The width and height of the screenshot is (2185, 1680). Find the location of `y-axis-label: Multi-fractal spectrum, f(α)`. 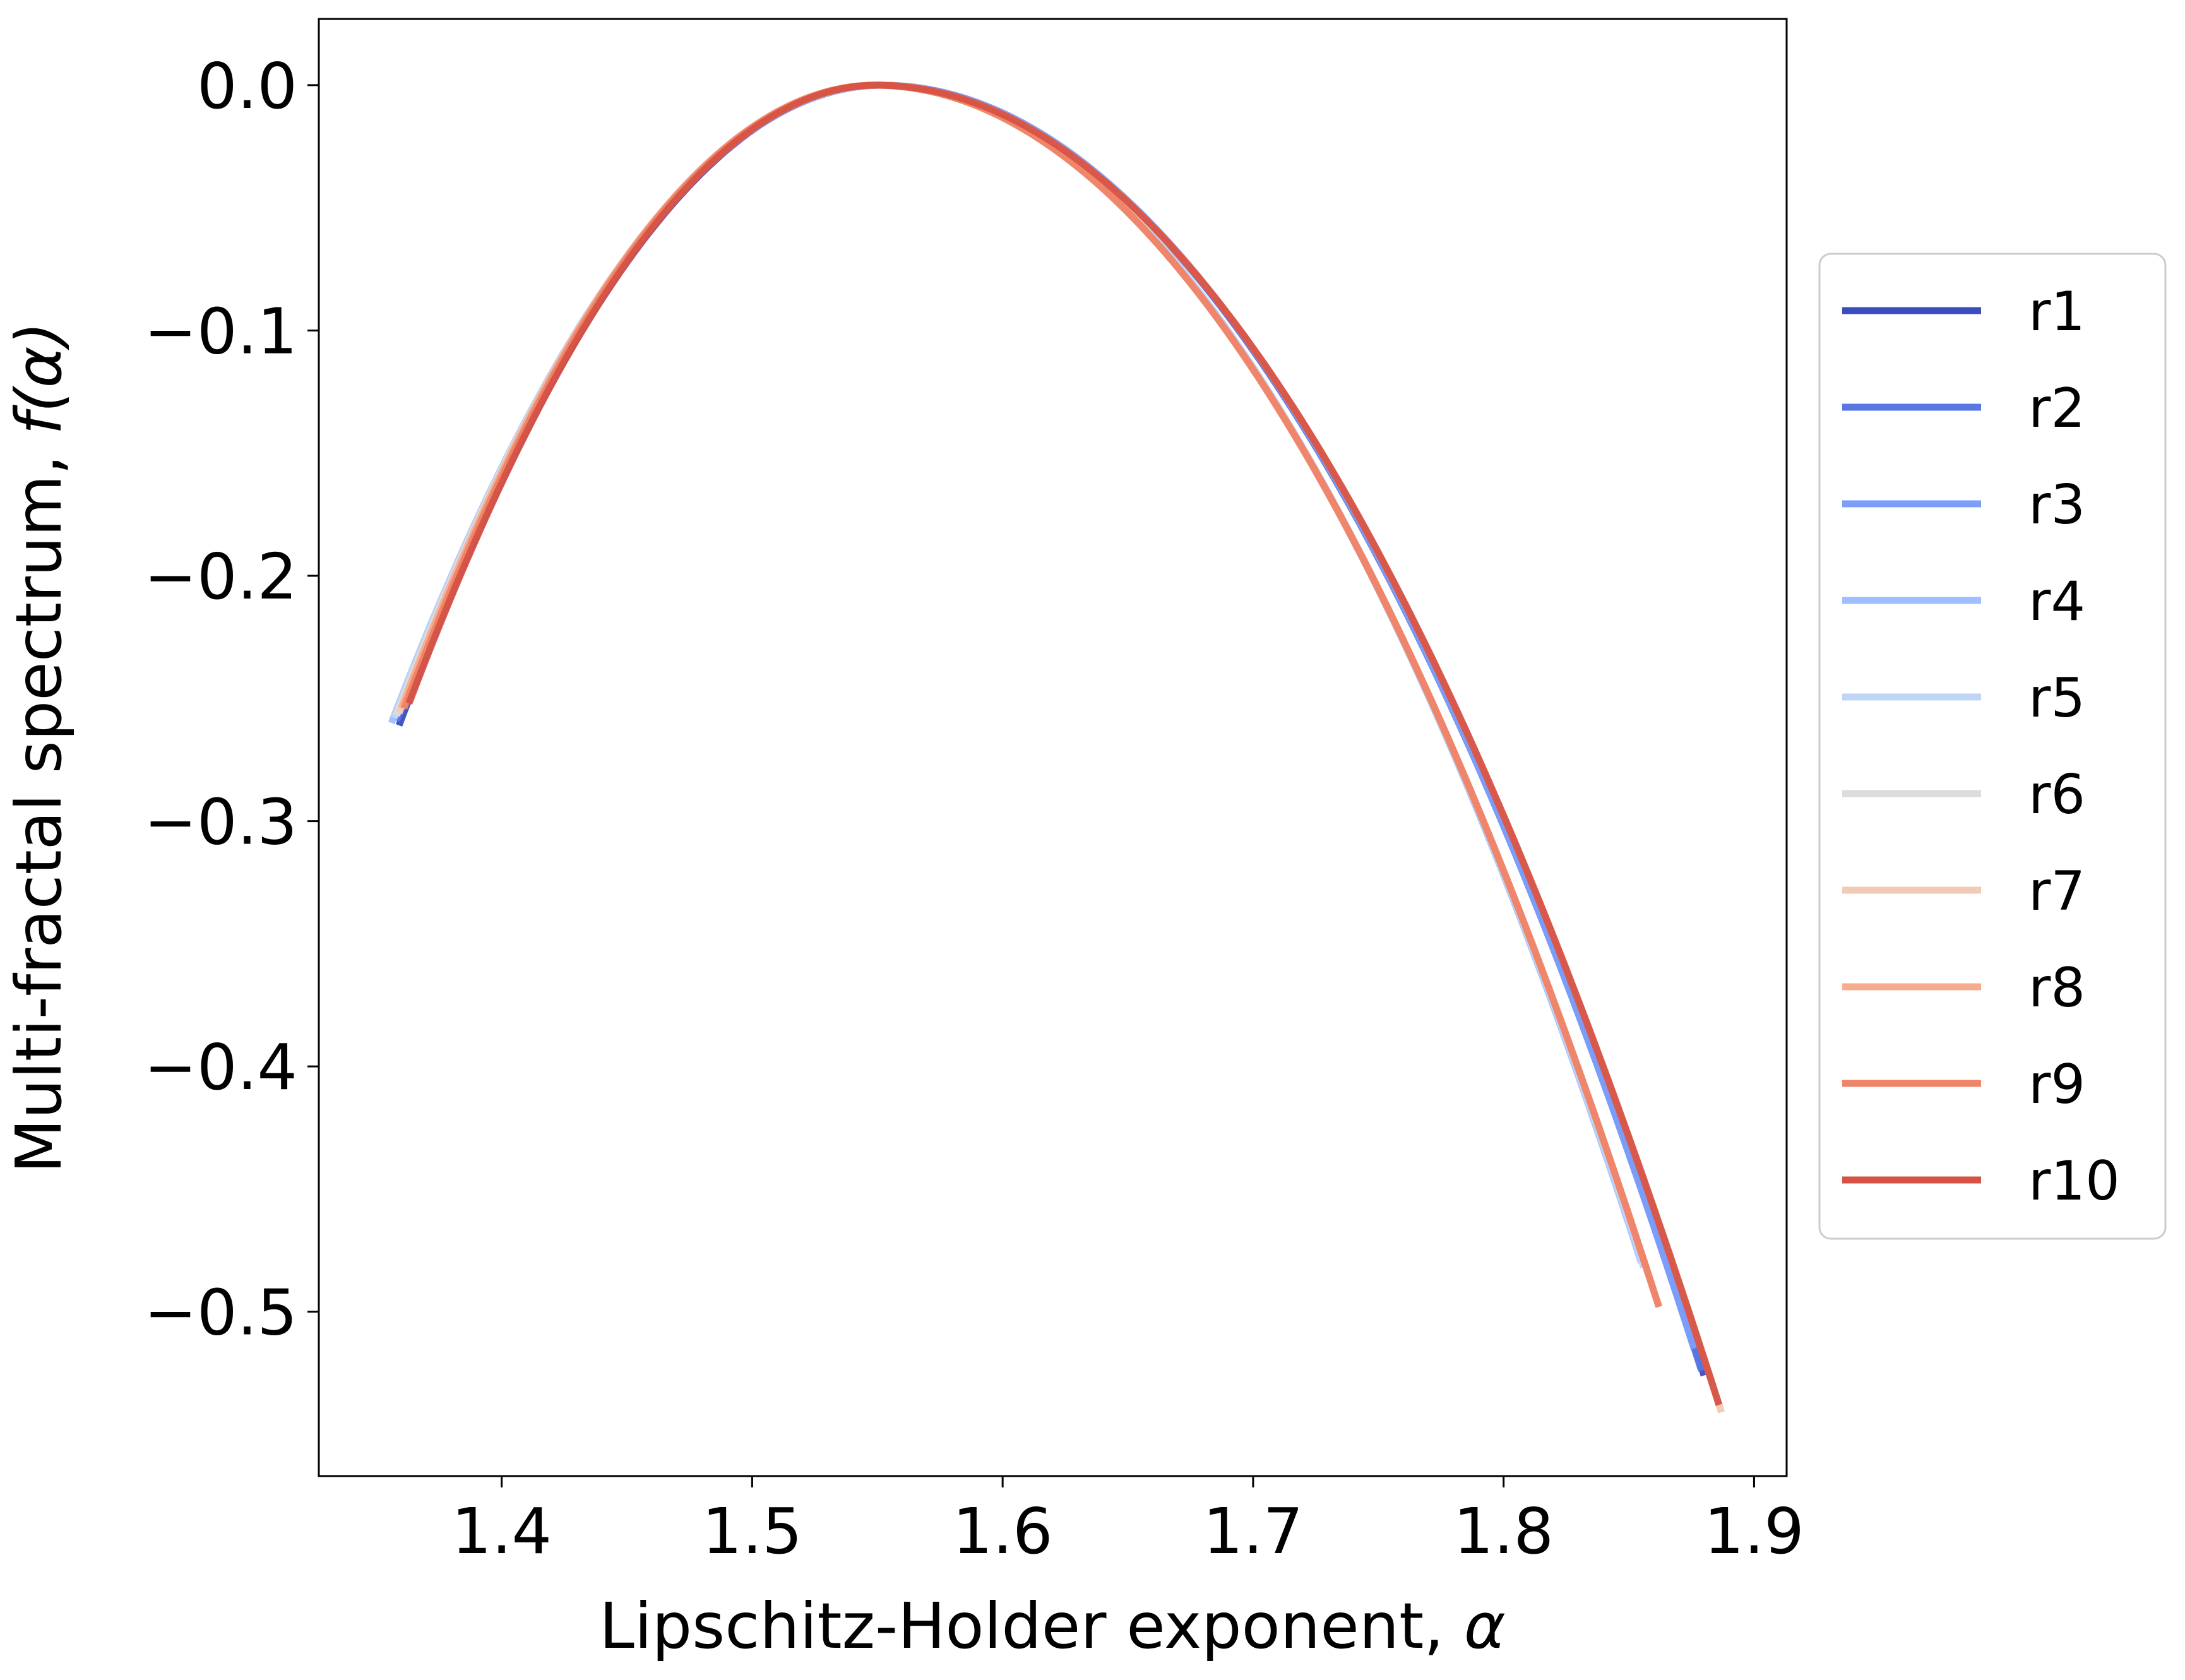

y-axis-label: Multi-fractal spectrum, f(α) is located at coordinates (39, 747).